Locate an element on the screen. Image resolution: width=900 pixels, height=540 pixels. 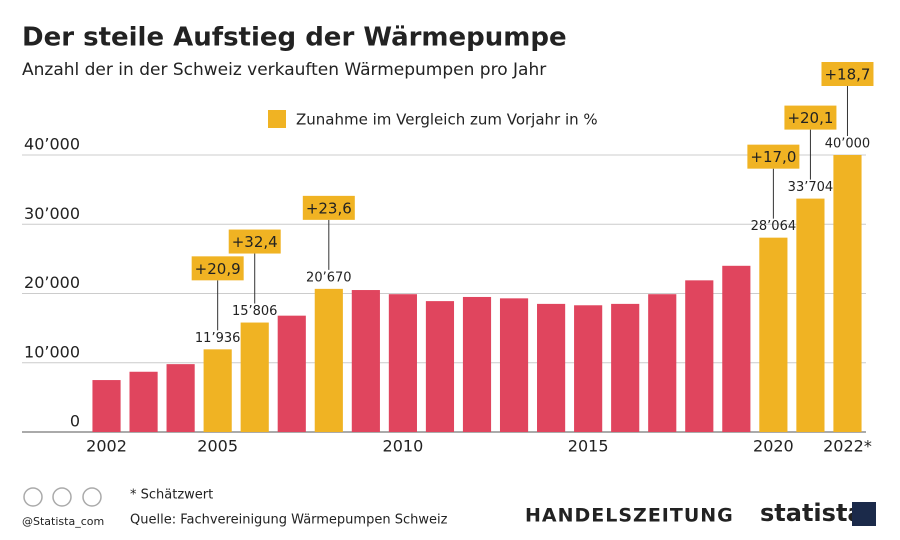
y-tick-label: 10’000 is located at coordinates (52, 351).